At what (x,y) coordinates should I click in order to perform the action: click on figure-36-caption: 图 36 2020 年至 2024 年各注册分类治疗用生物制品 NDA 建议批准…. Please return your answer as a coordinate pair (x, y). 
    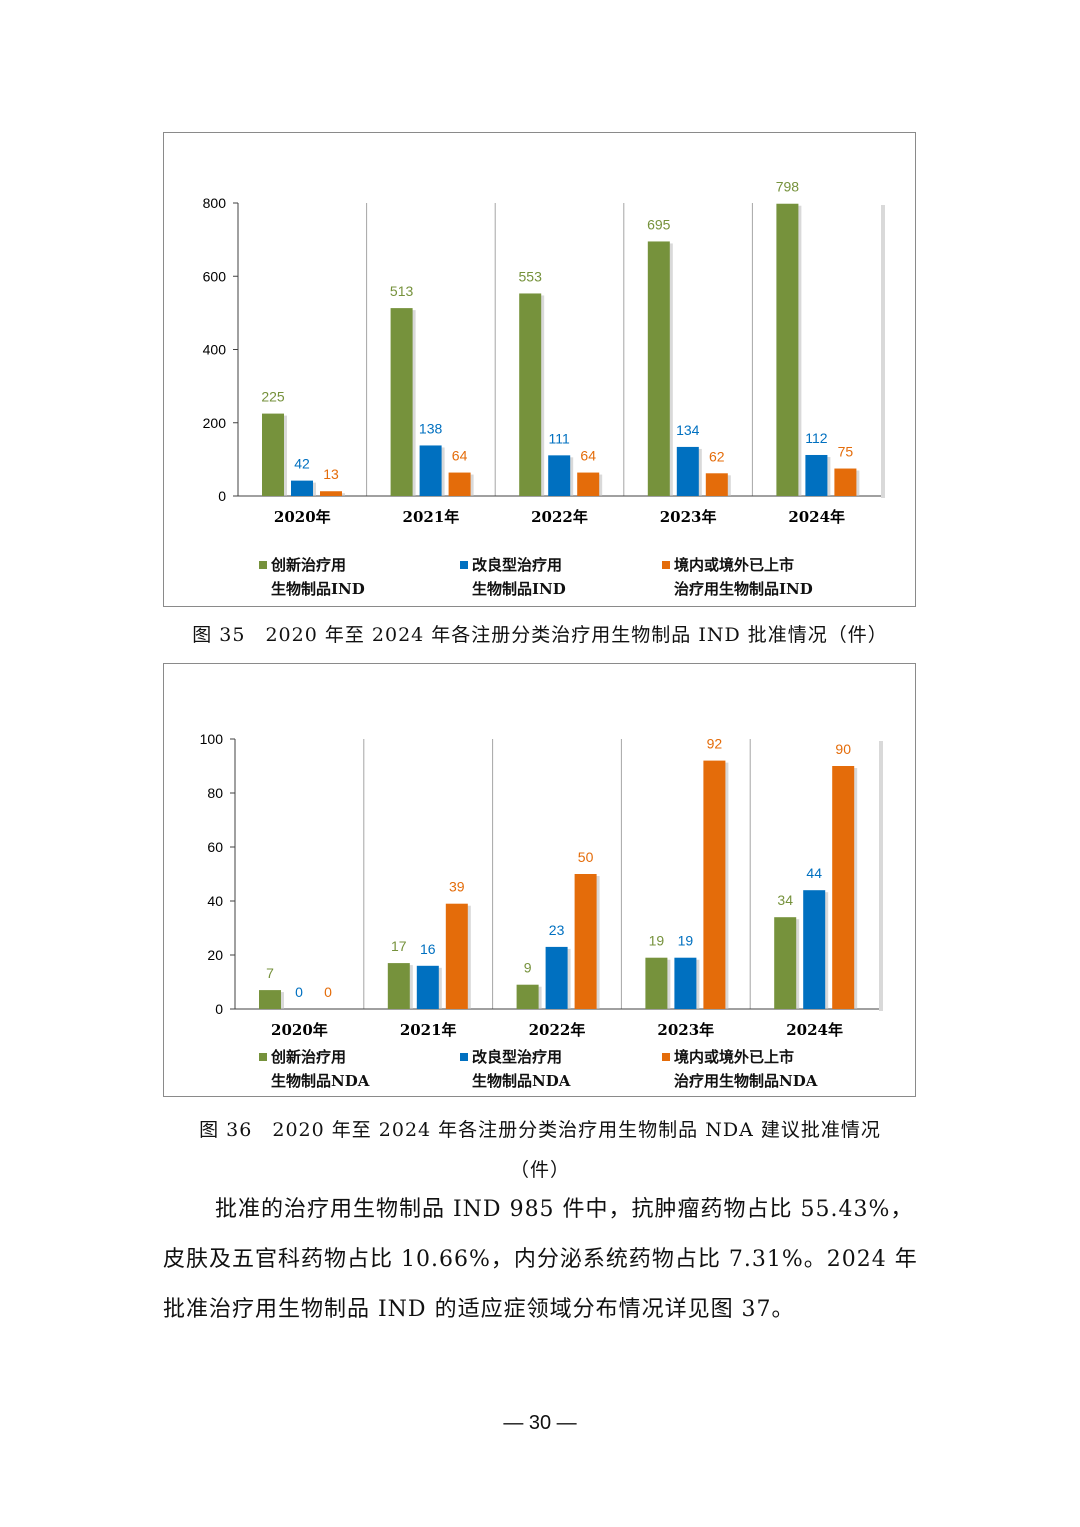
    Looking at the image, I should click on (540, 1130).